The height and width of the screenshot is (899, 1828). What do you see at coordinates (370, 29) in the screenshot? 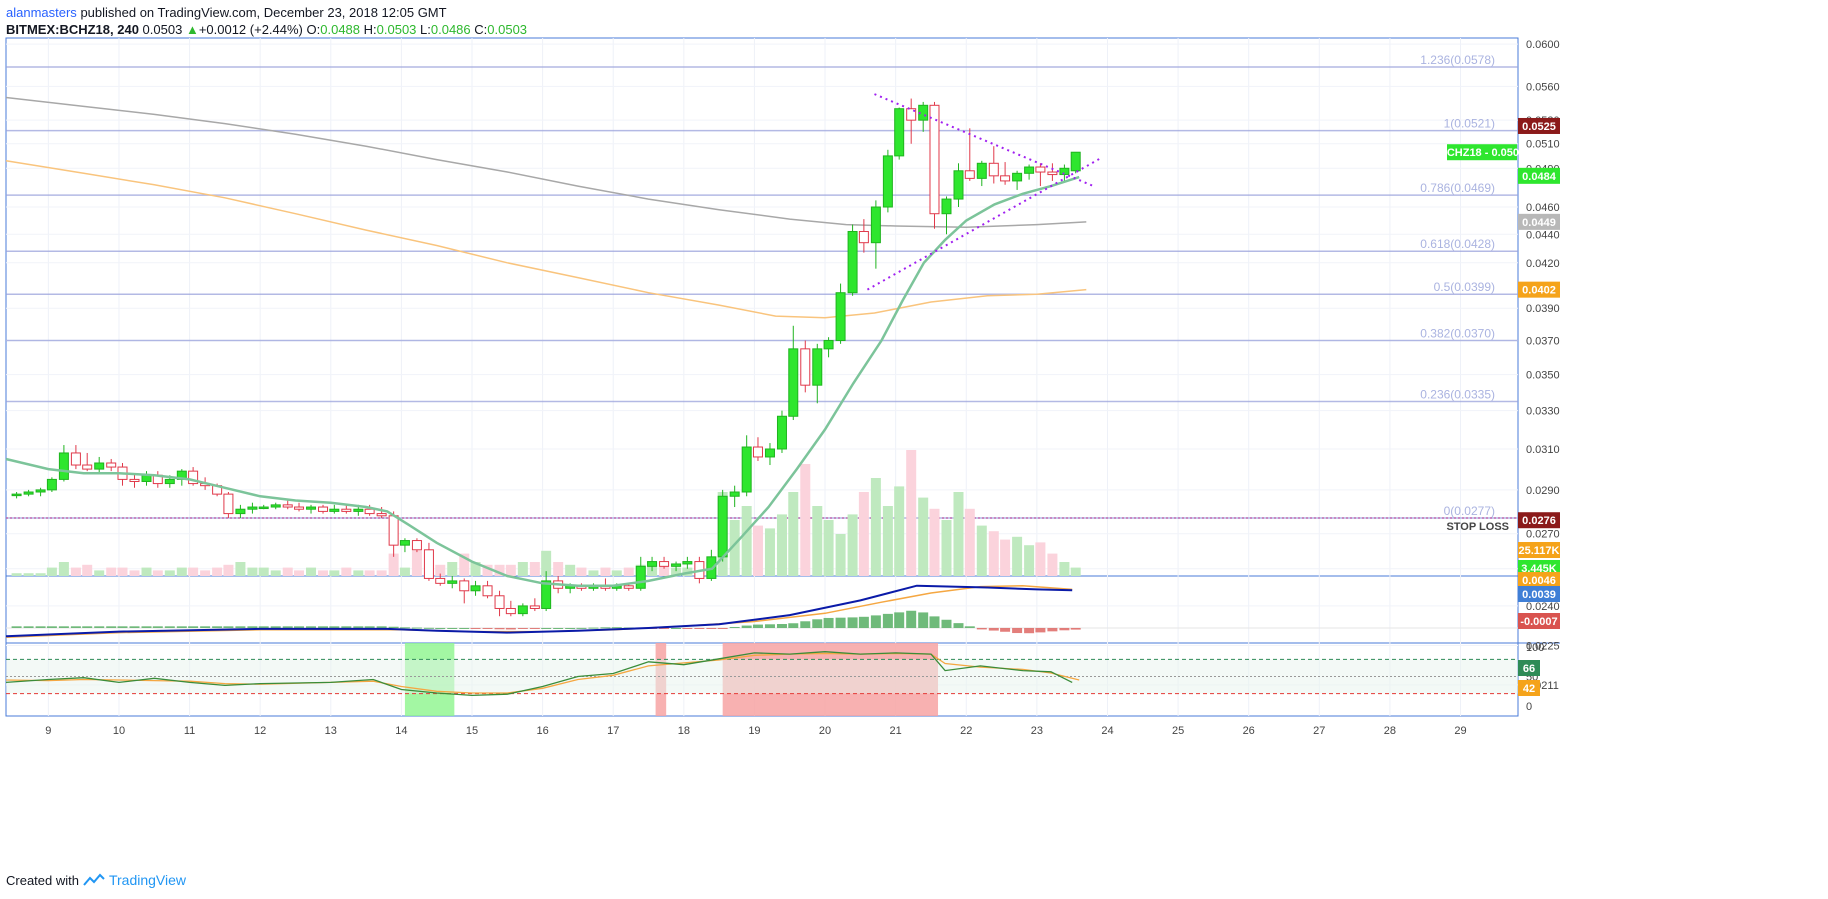
I see `high-label: H:` at bounding box center [370, 29].